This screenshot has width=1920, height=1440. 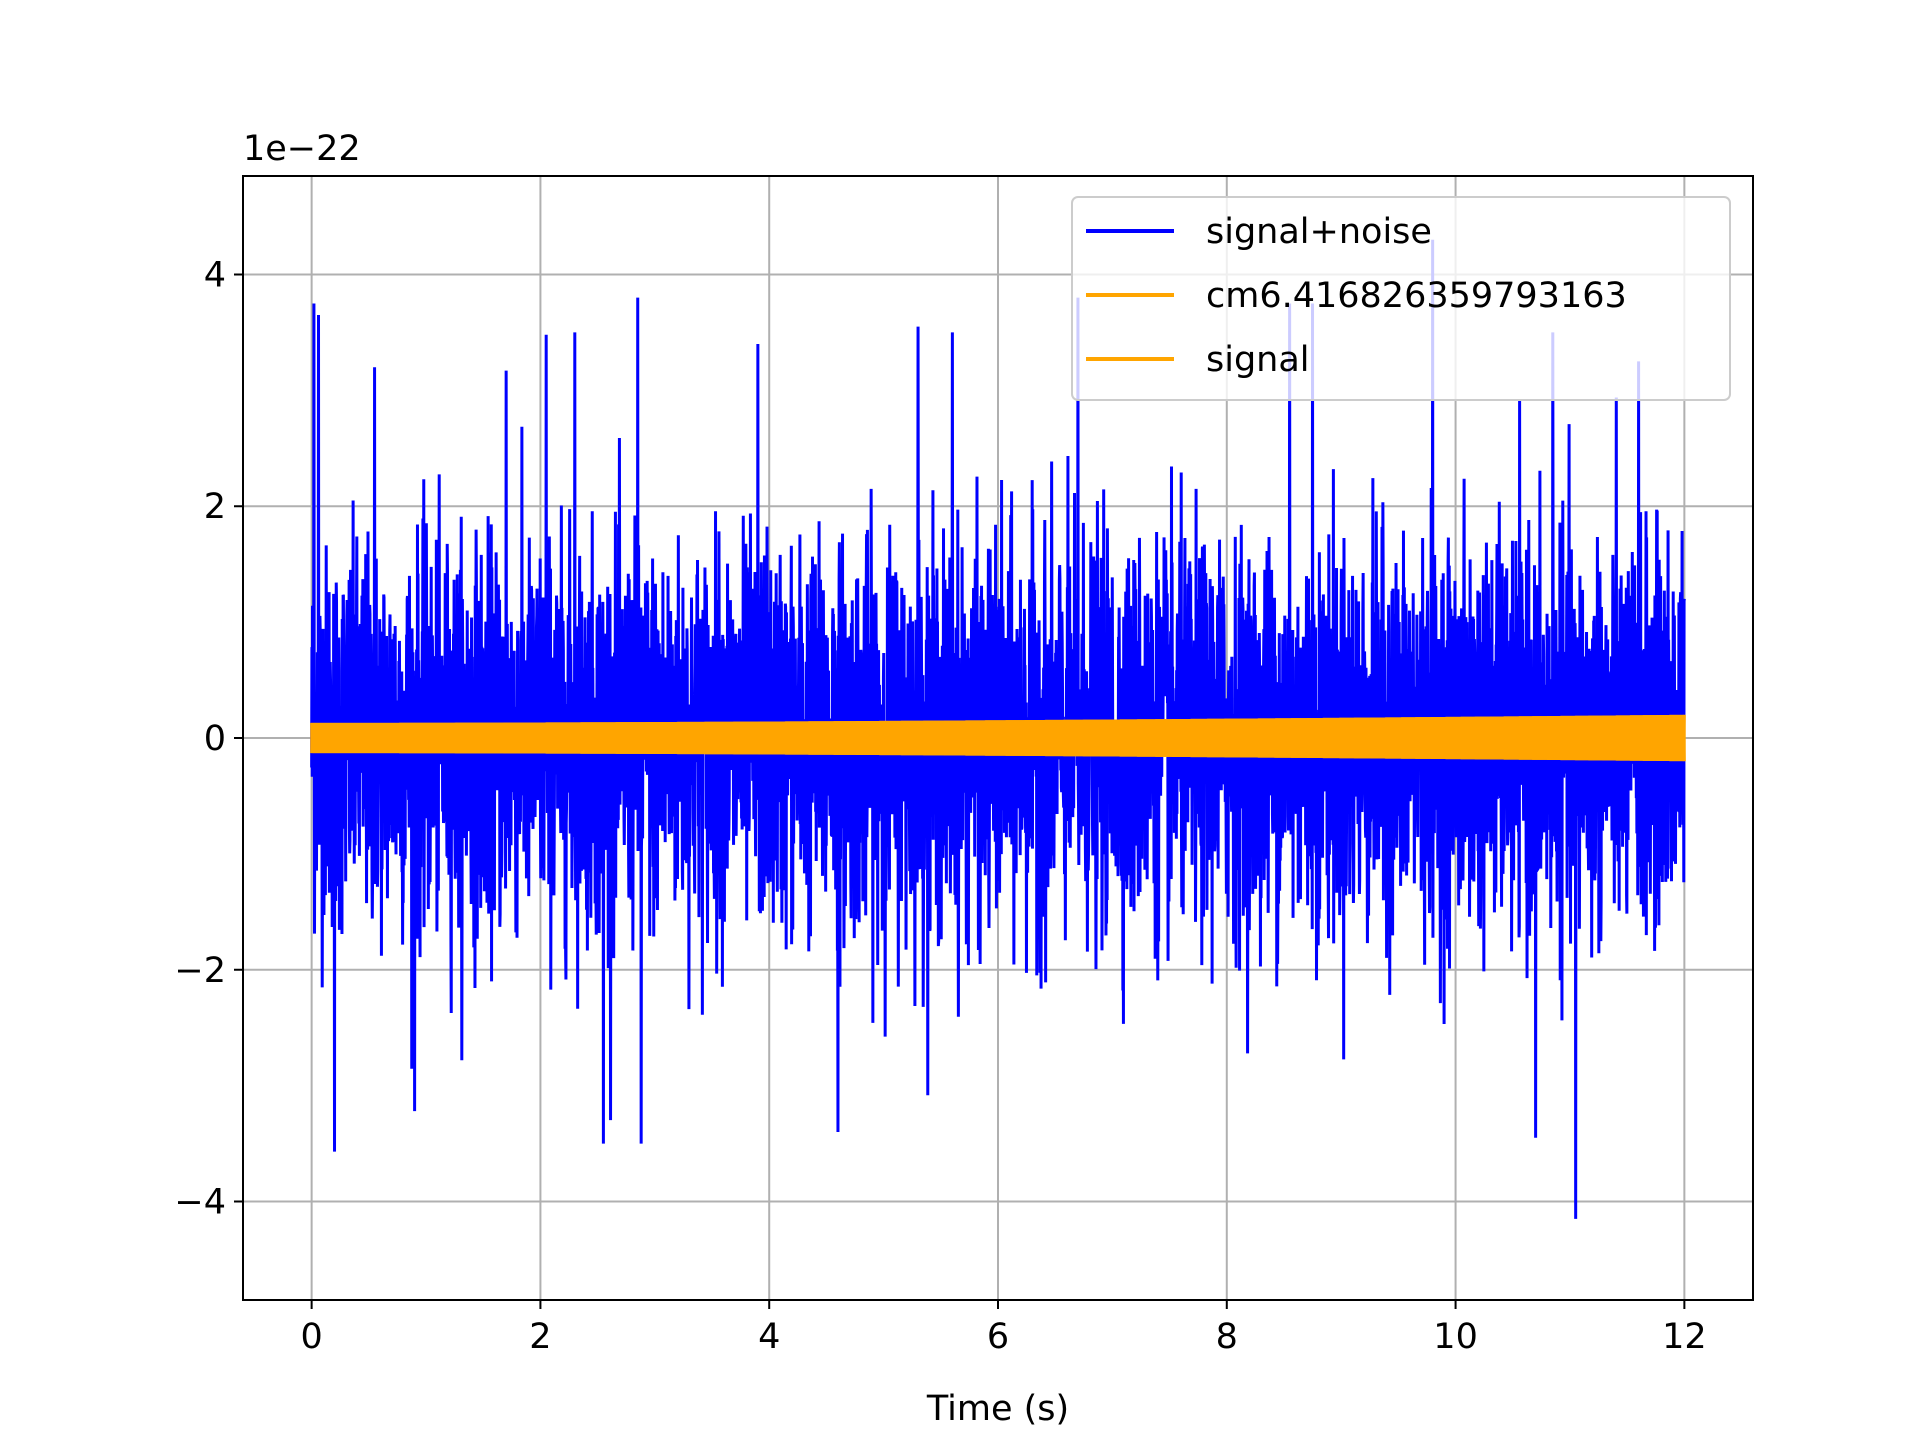 I want to click on x-tick-label-4: 8, so click(x=1227, y=1337).